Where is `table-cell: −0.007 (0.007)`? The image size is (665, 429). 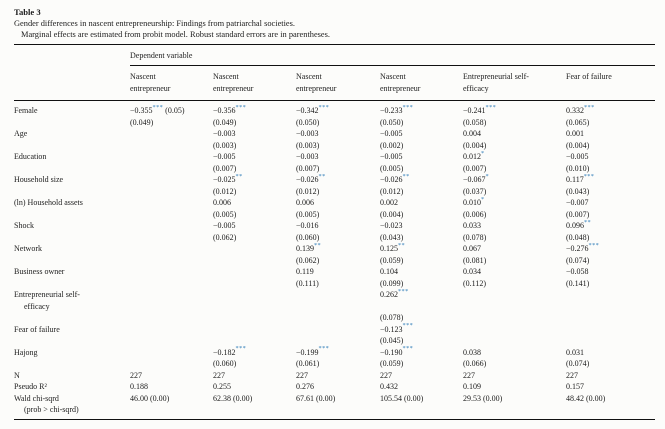 table-cell: −0.007 (0.007) is located at coordinates (578, 208).